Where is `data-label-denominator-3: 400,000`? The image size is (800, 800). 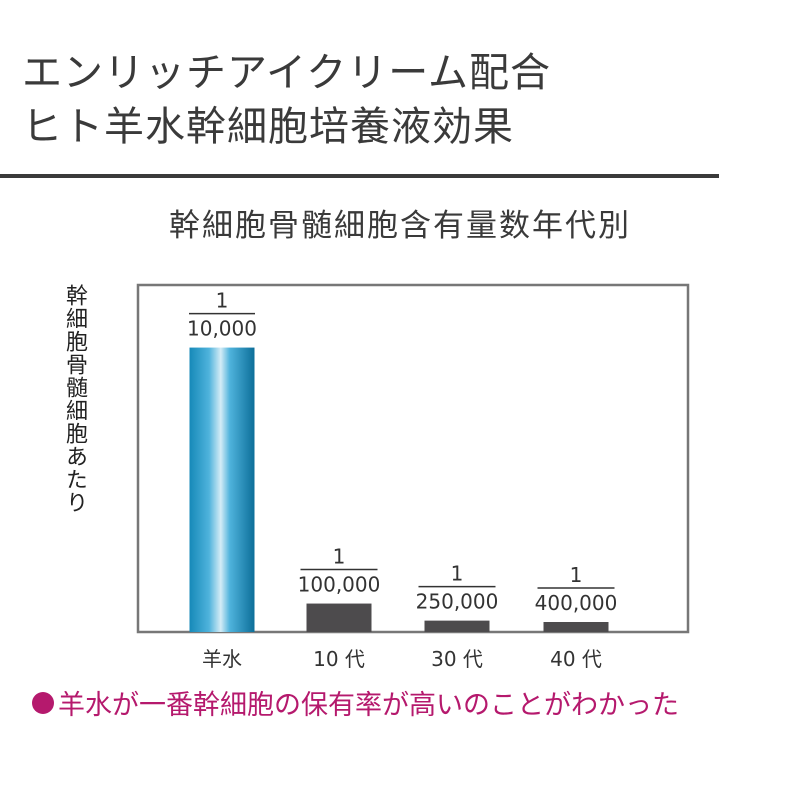 data-label-denominator-3: 400,000 is located at coordinates (576, 603).